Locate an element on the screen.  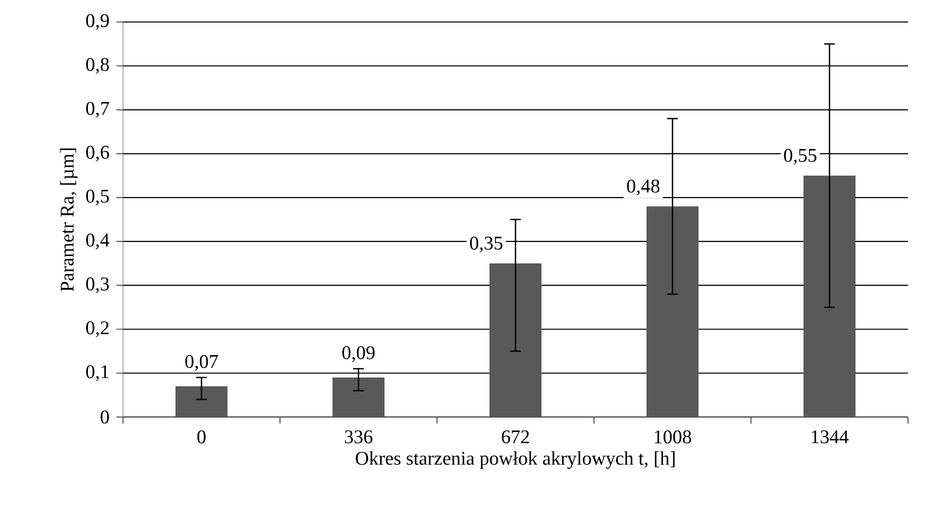
x-tick-label: 672 is located at coordinates (515, 437).